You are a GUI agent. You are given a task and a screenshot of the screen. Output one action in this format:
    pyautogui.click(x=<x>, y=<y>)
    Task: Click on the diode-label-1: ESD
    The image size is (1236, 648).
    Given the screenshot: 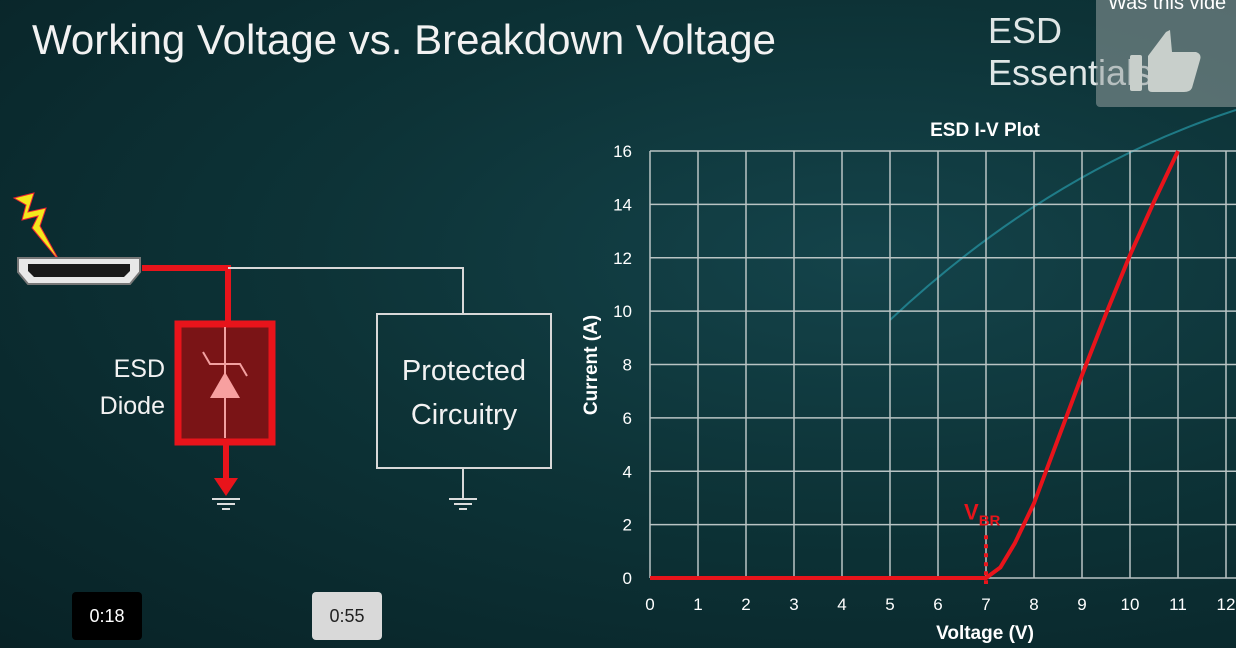 What is the action you would take?
    pyautogui.click(x=139, y=369)
    